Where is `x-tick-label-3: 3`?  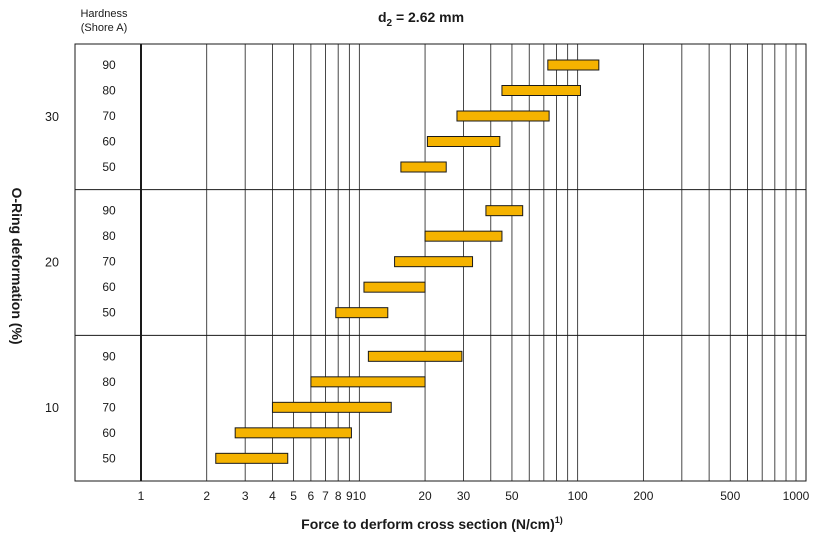 x-tick-label-3: 3 is located at coordinates (245, 496).